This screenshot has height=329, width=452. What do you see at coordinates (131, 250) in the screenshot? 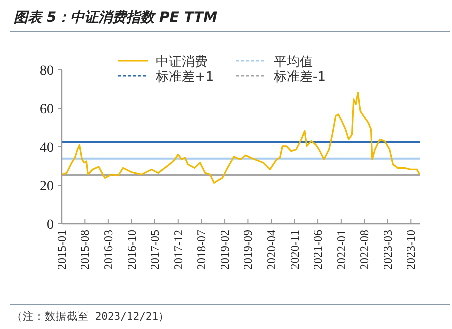
I see `xtick: 2016-10` at bounding box center [131, 250].